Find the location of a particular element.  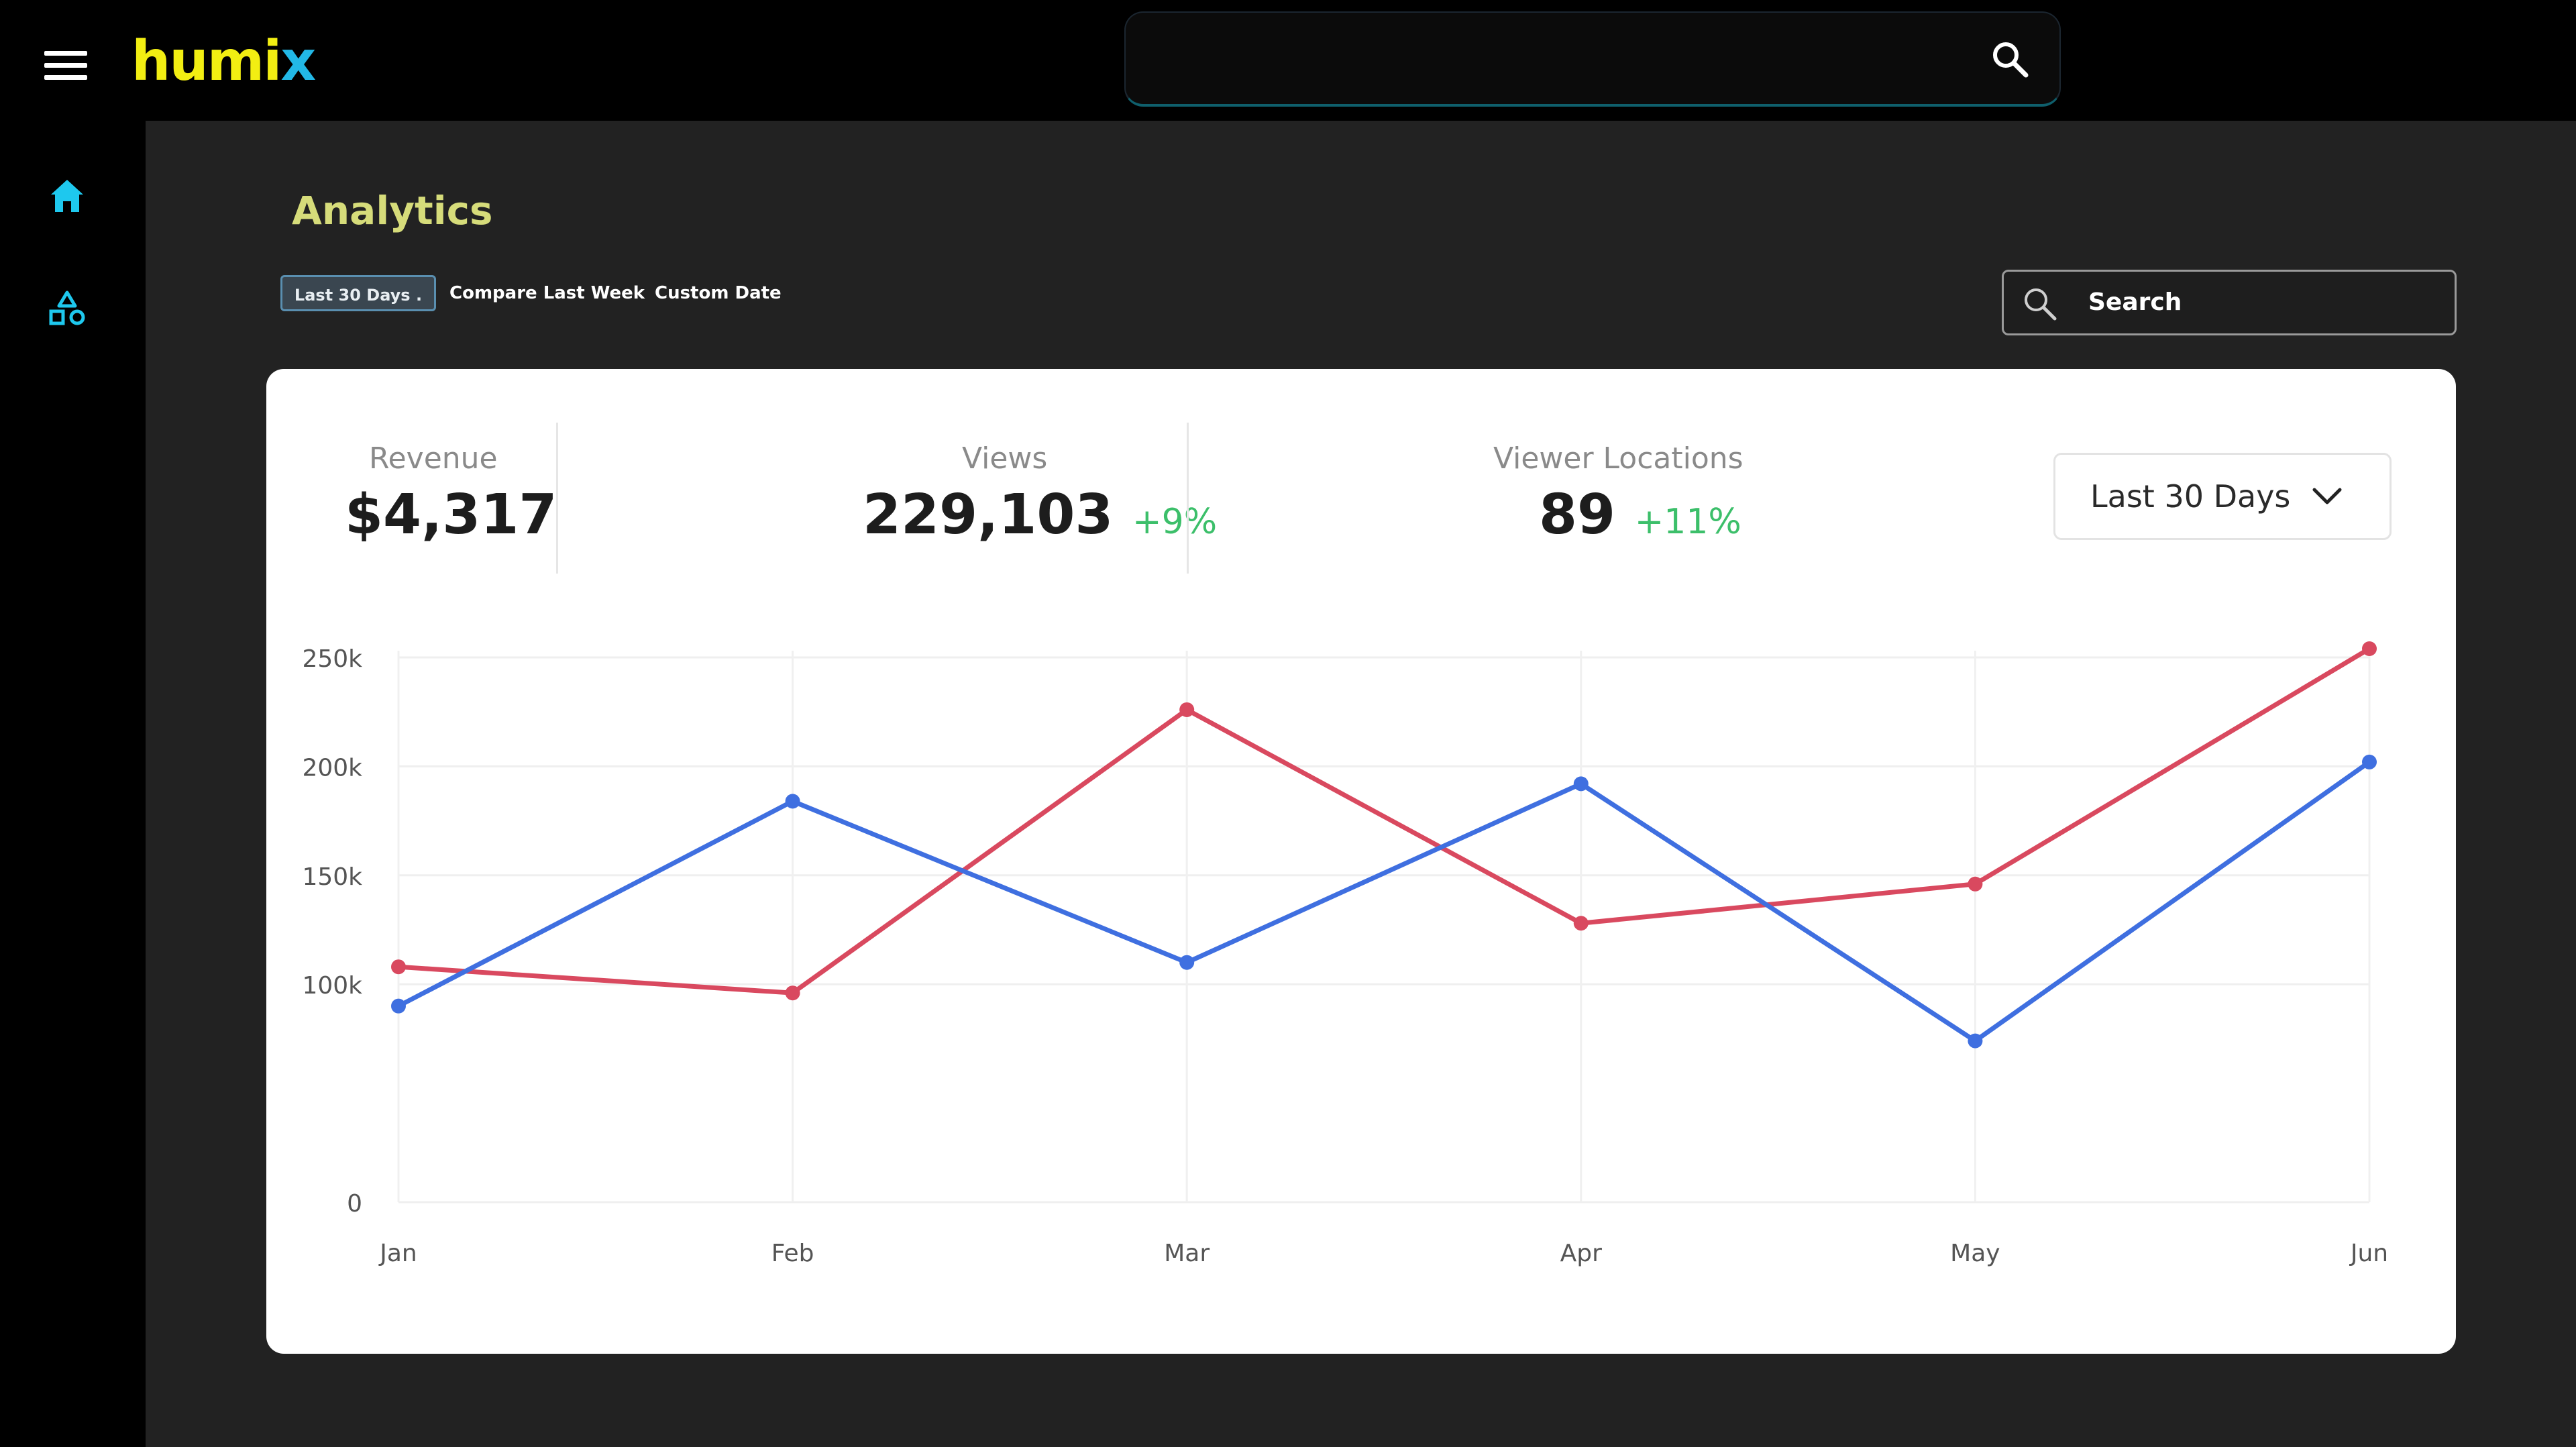

views-delta: +9% is located at coordinates (1175, 522).